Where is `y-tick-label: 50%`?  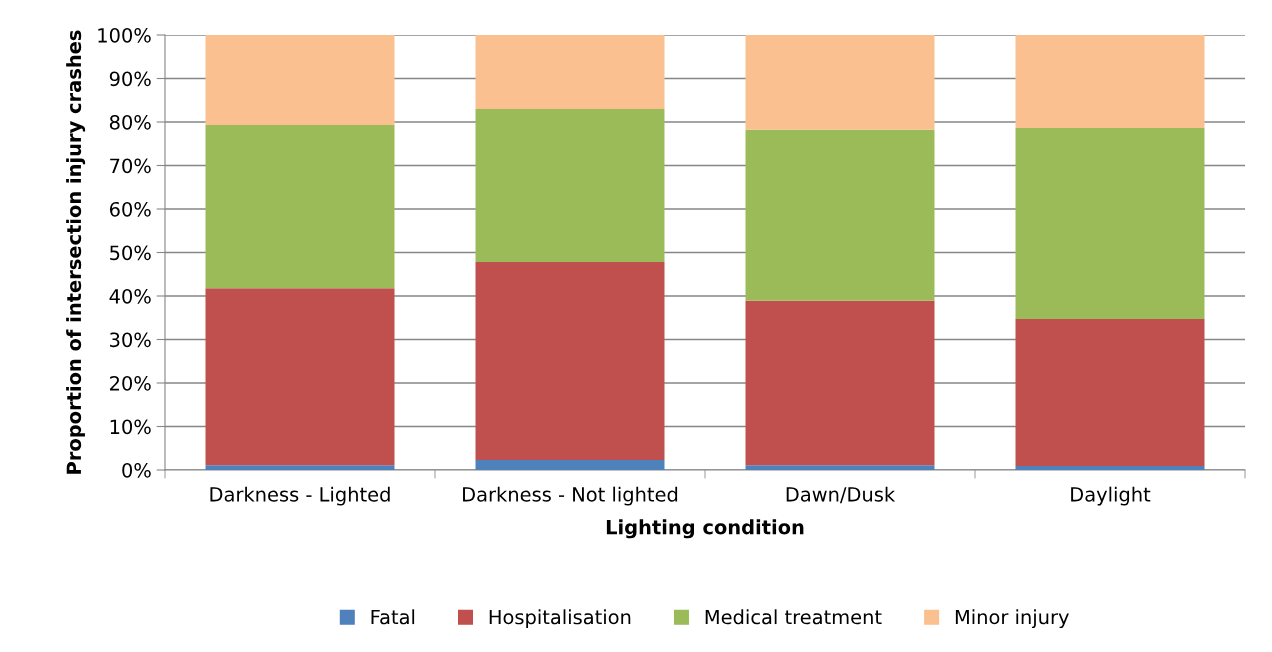
y-tick-label: 50% is located at coordinates (130, 253).